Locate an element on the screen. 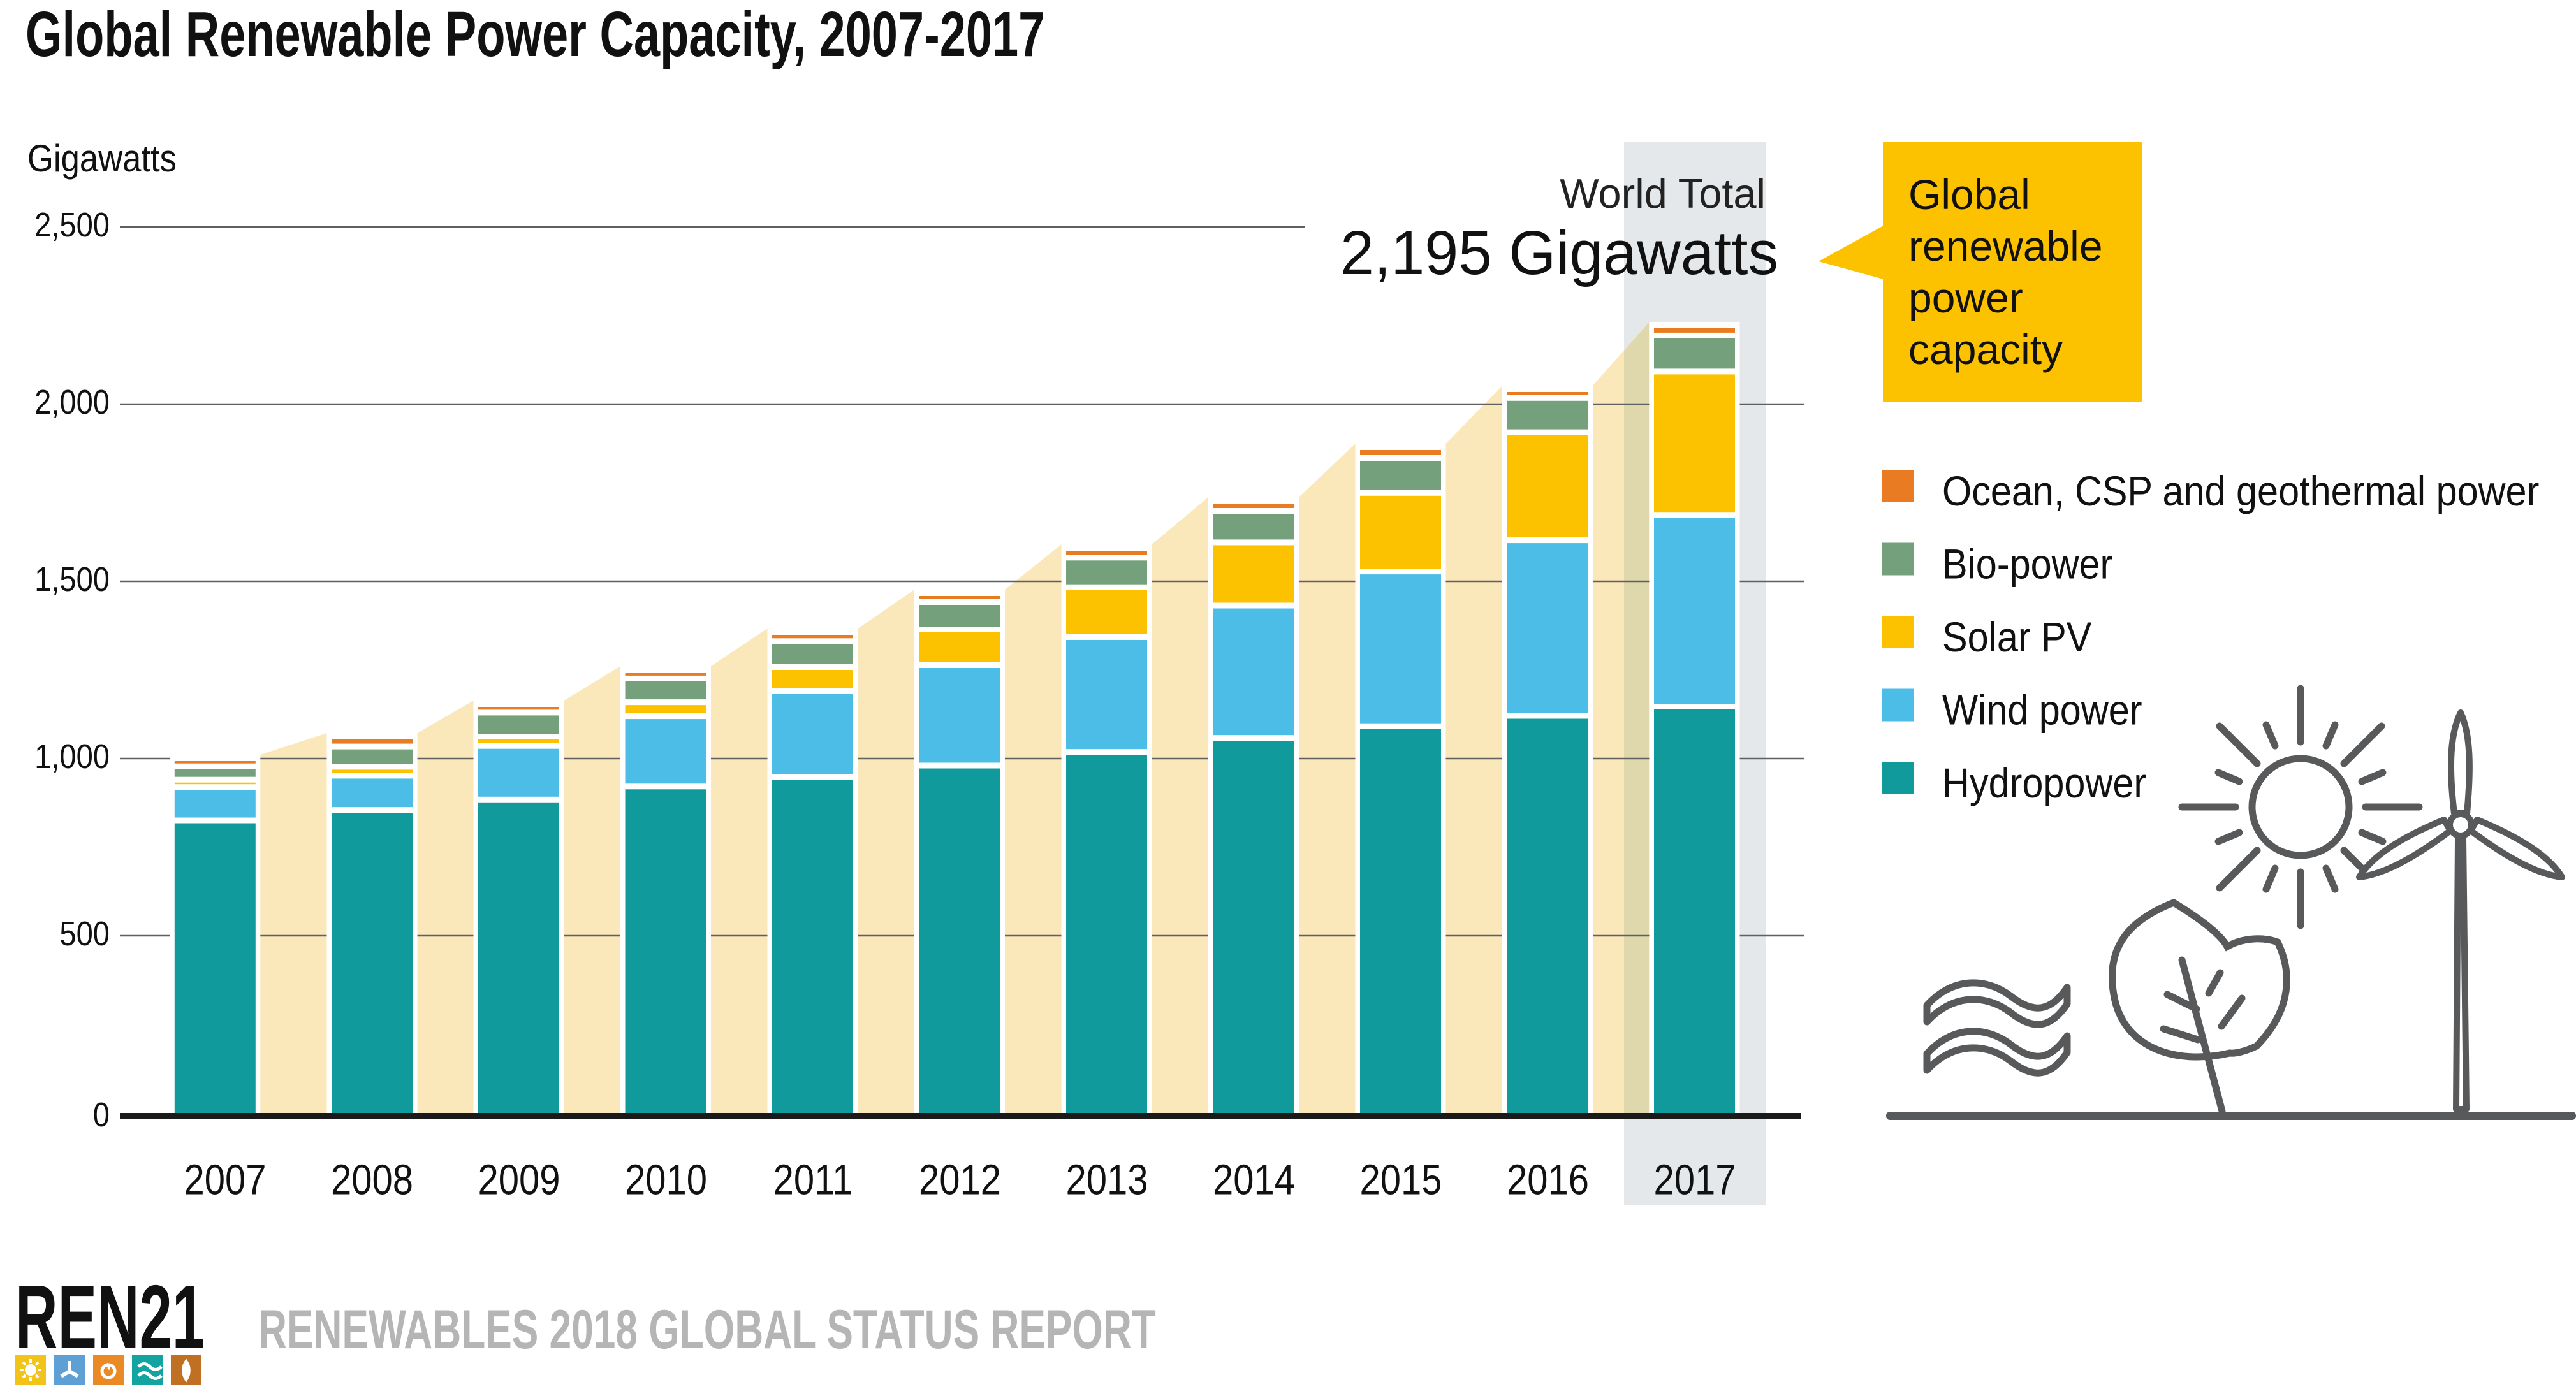  svg-text: 1,500 is located at coordinates (72, 579).